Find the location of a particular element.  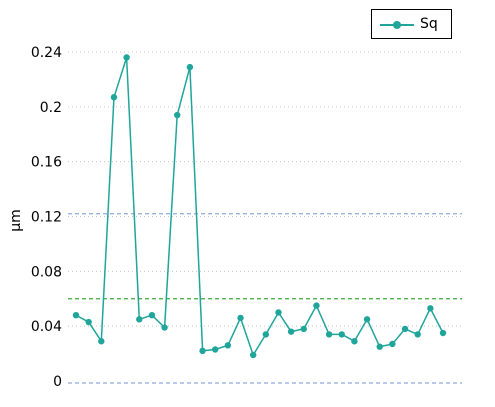

legend: Sq is located at coordinates (411, 24).